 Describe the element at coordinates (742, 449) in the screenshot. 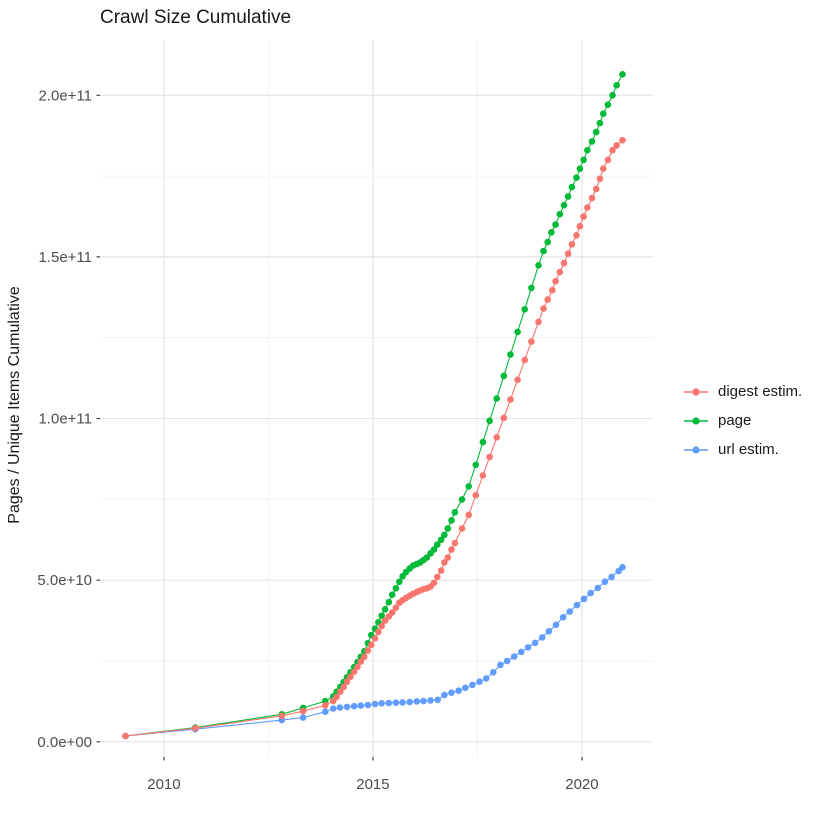

I see `legend-item-url-estim: url estim.` at that location.